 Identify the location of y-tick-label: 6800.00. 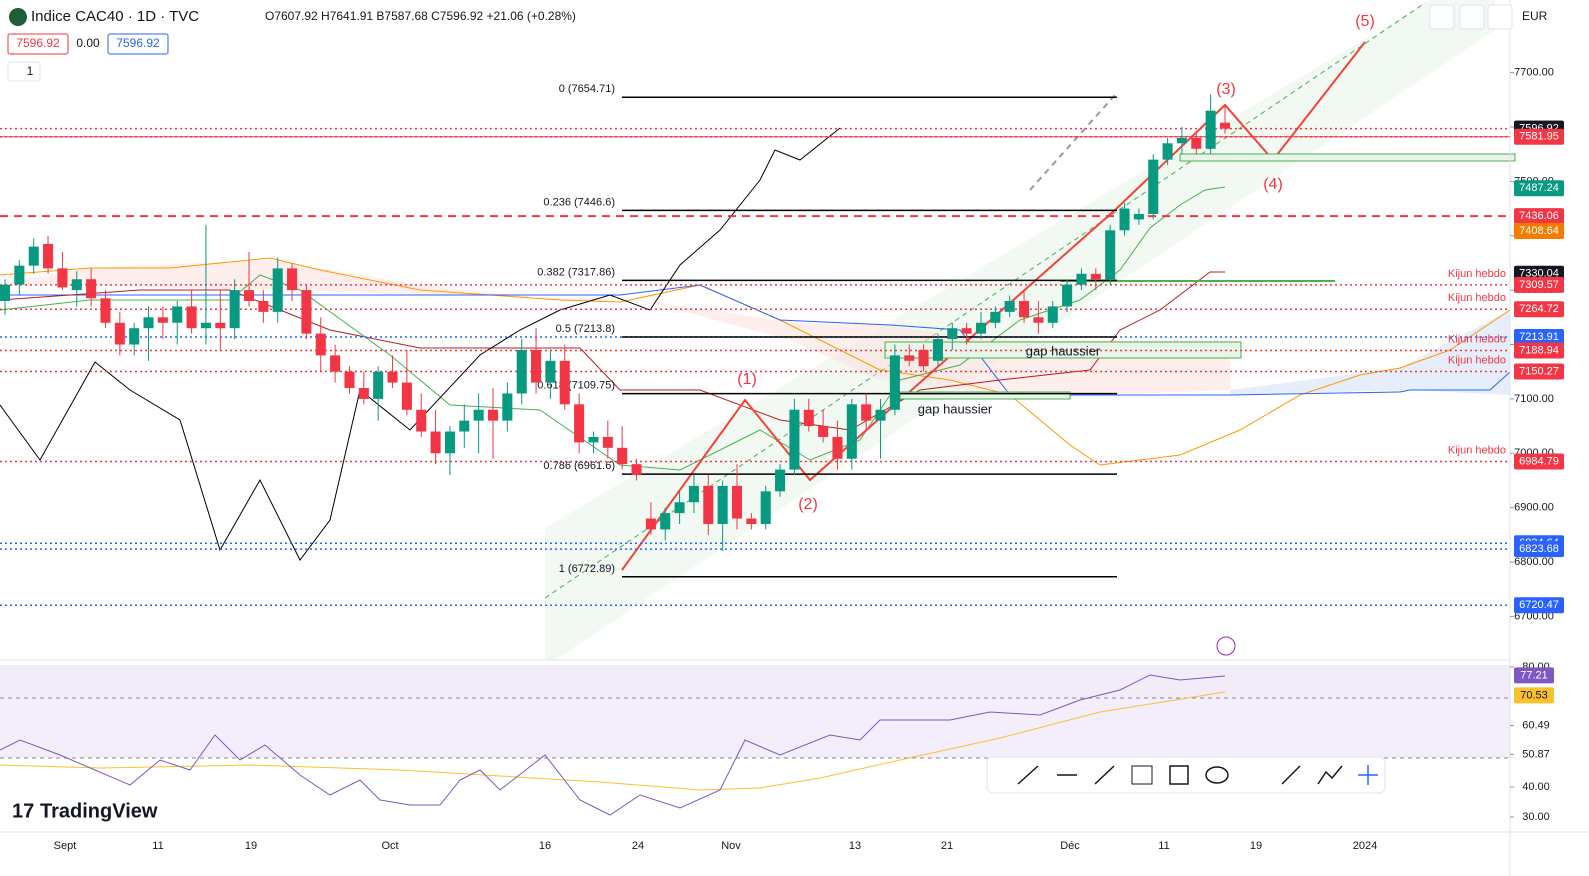
(1534, 562).